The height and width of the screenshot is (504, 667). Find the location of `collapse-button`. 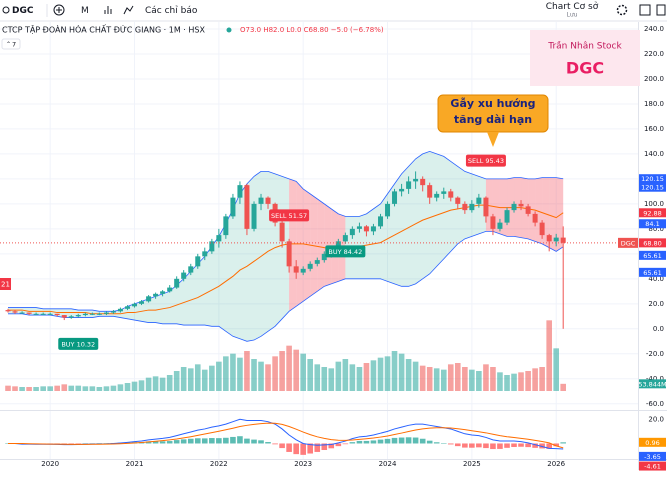

collapse-button is located at coordinates (11, 44).